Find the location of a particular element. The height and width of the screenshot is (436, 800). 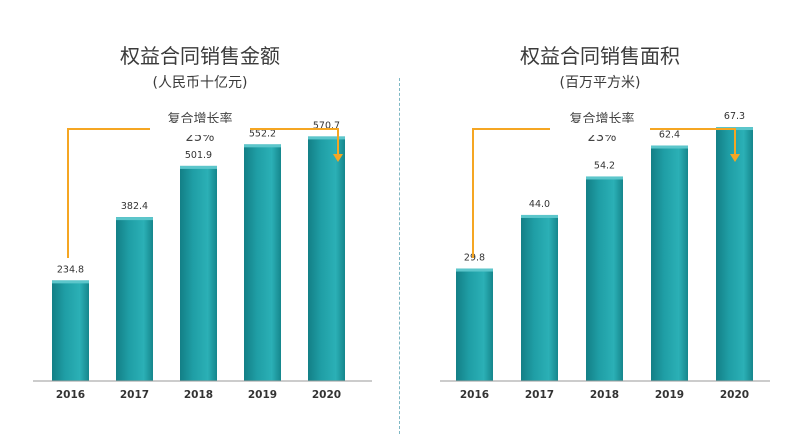

chart-title: 权益合同销售金额 is located at coordinates (200, 56).